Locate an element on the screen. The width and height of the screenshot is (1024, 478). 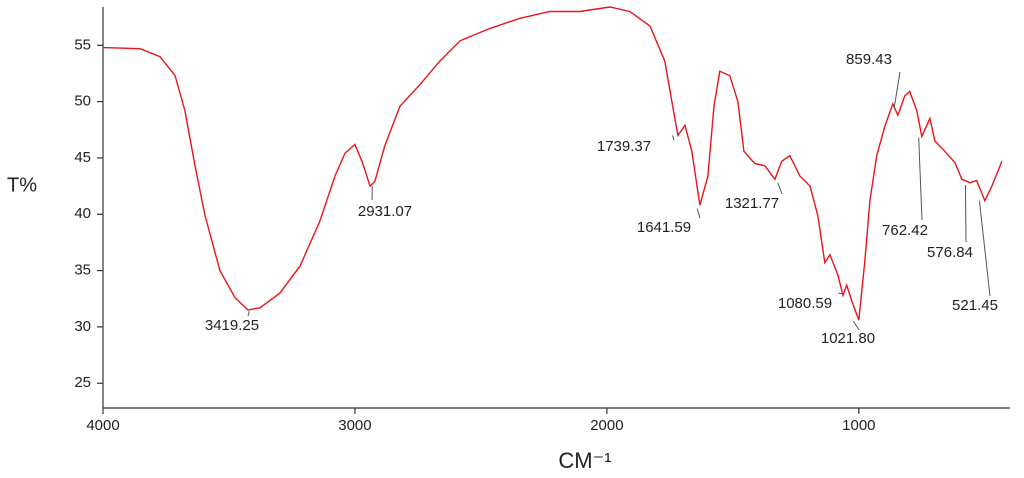
y-tick-label: 35 is located at coordinates (82, 270).